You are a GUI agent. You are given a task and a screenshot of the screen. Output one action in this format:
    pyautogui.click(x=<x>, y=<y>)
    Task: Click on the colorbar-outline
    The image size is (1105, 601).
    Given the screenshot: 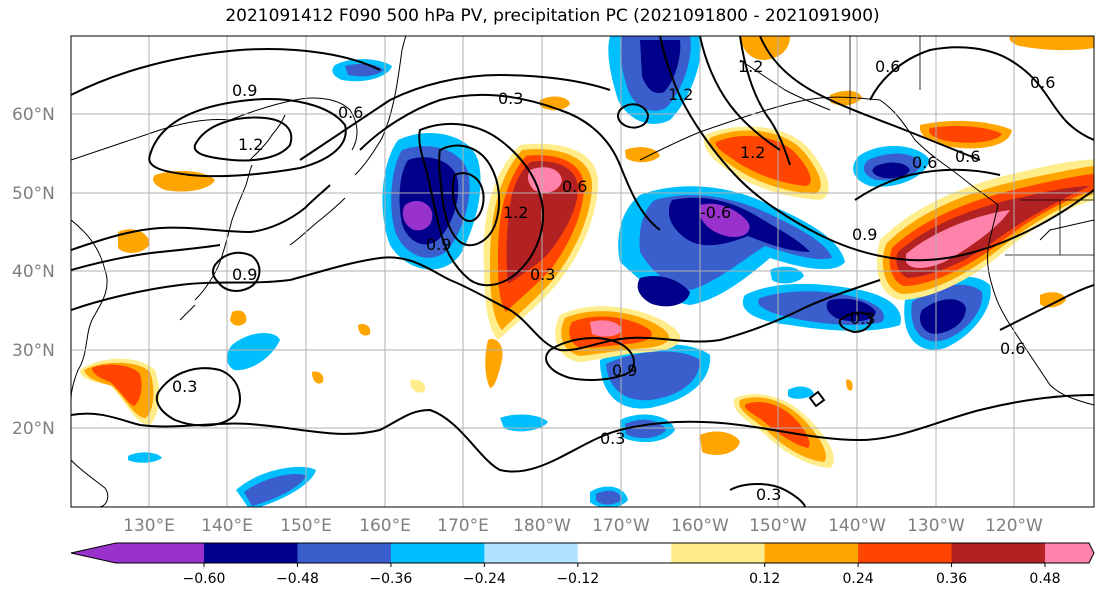 What is the action you would take?
    pyautogui.click(x=582, y=553)
    